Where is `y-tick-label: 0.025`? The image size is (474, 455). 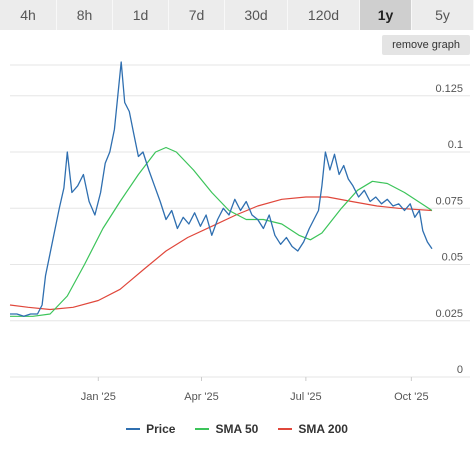 y-tick-label: 0.025 is located at coordinates (449, 314).